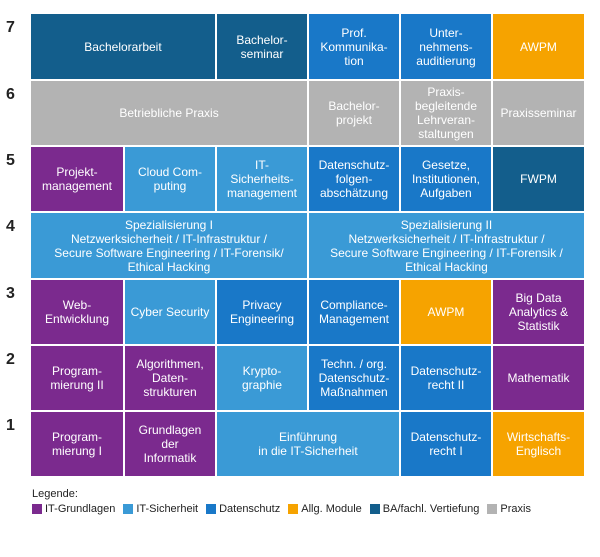 Image resolution: width=600 pixels, height=557 pixels. I want to click on semester-label-3: 3, so click(10, 293).